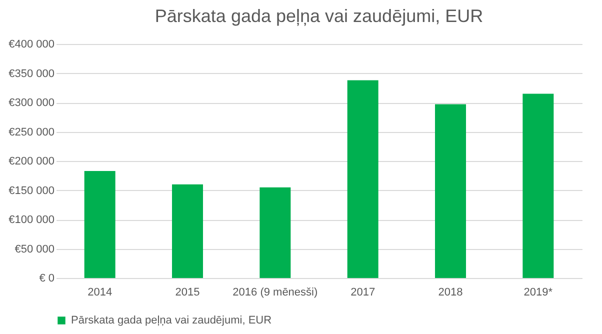  I want to click on y-tick-label: €400 000, so click(31, 44).